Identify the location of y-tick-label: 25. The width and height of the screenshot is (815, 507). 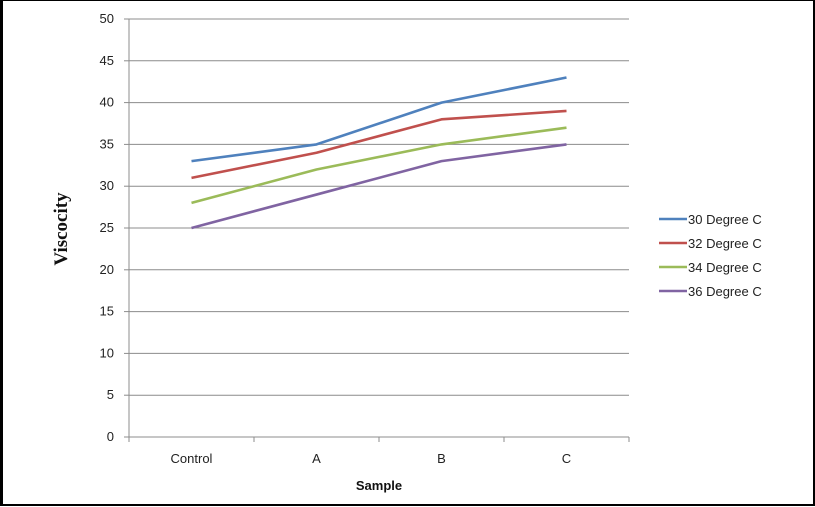
(107, 227).